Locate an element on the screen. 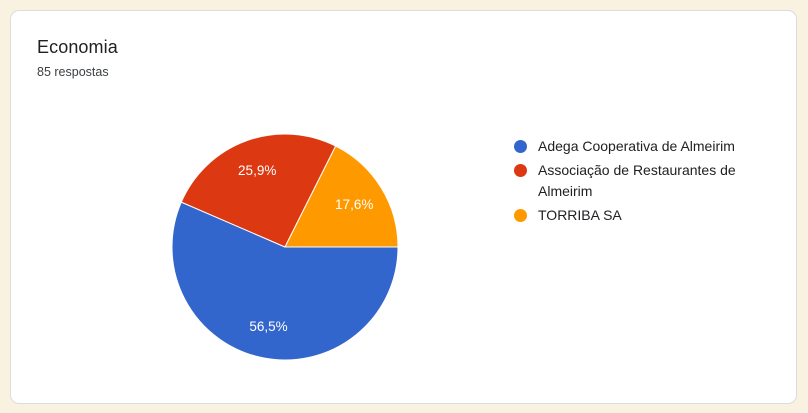 Image resolution: width=808 pixels, height=413 pixels. legend-item: Associação de Restaurantes de Almeirim is located at coordinates (652, 181).